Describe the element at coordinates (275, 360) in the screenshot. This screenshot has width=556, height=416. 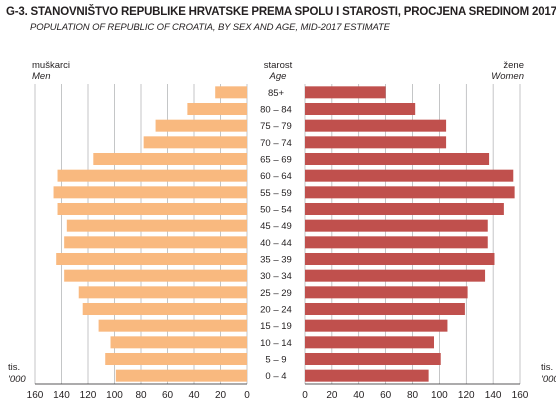
I see `age-group-label: 5 – 9` at that location.